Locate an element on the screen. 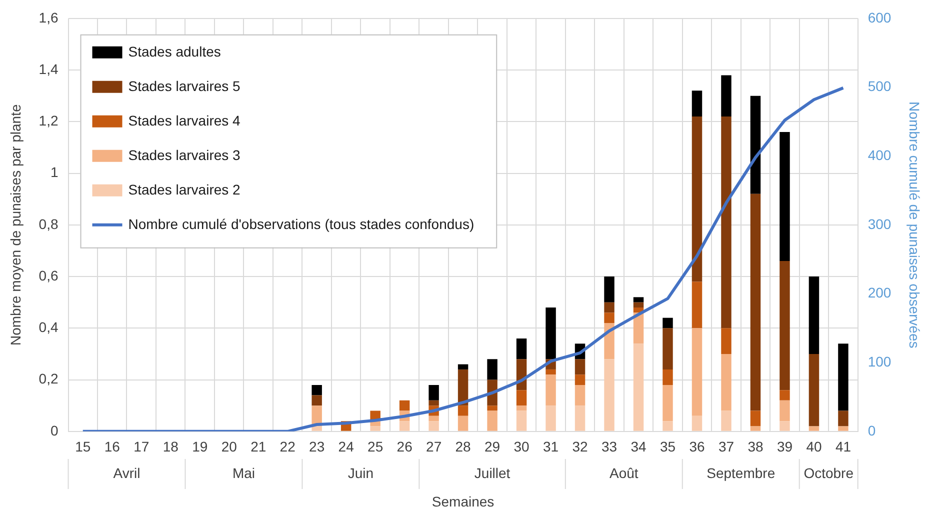 This screenshot has height=511, width=934. y-tick-label: 0 is located at coordinates (54, 430).